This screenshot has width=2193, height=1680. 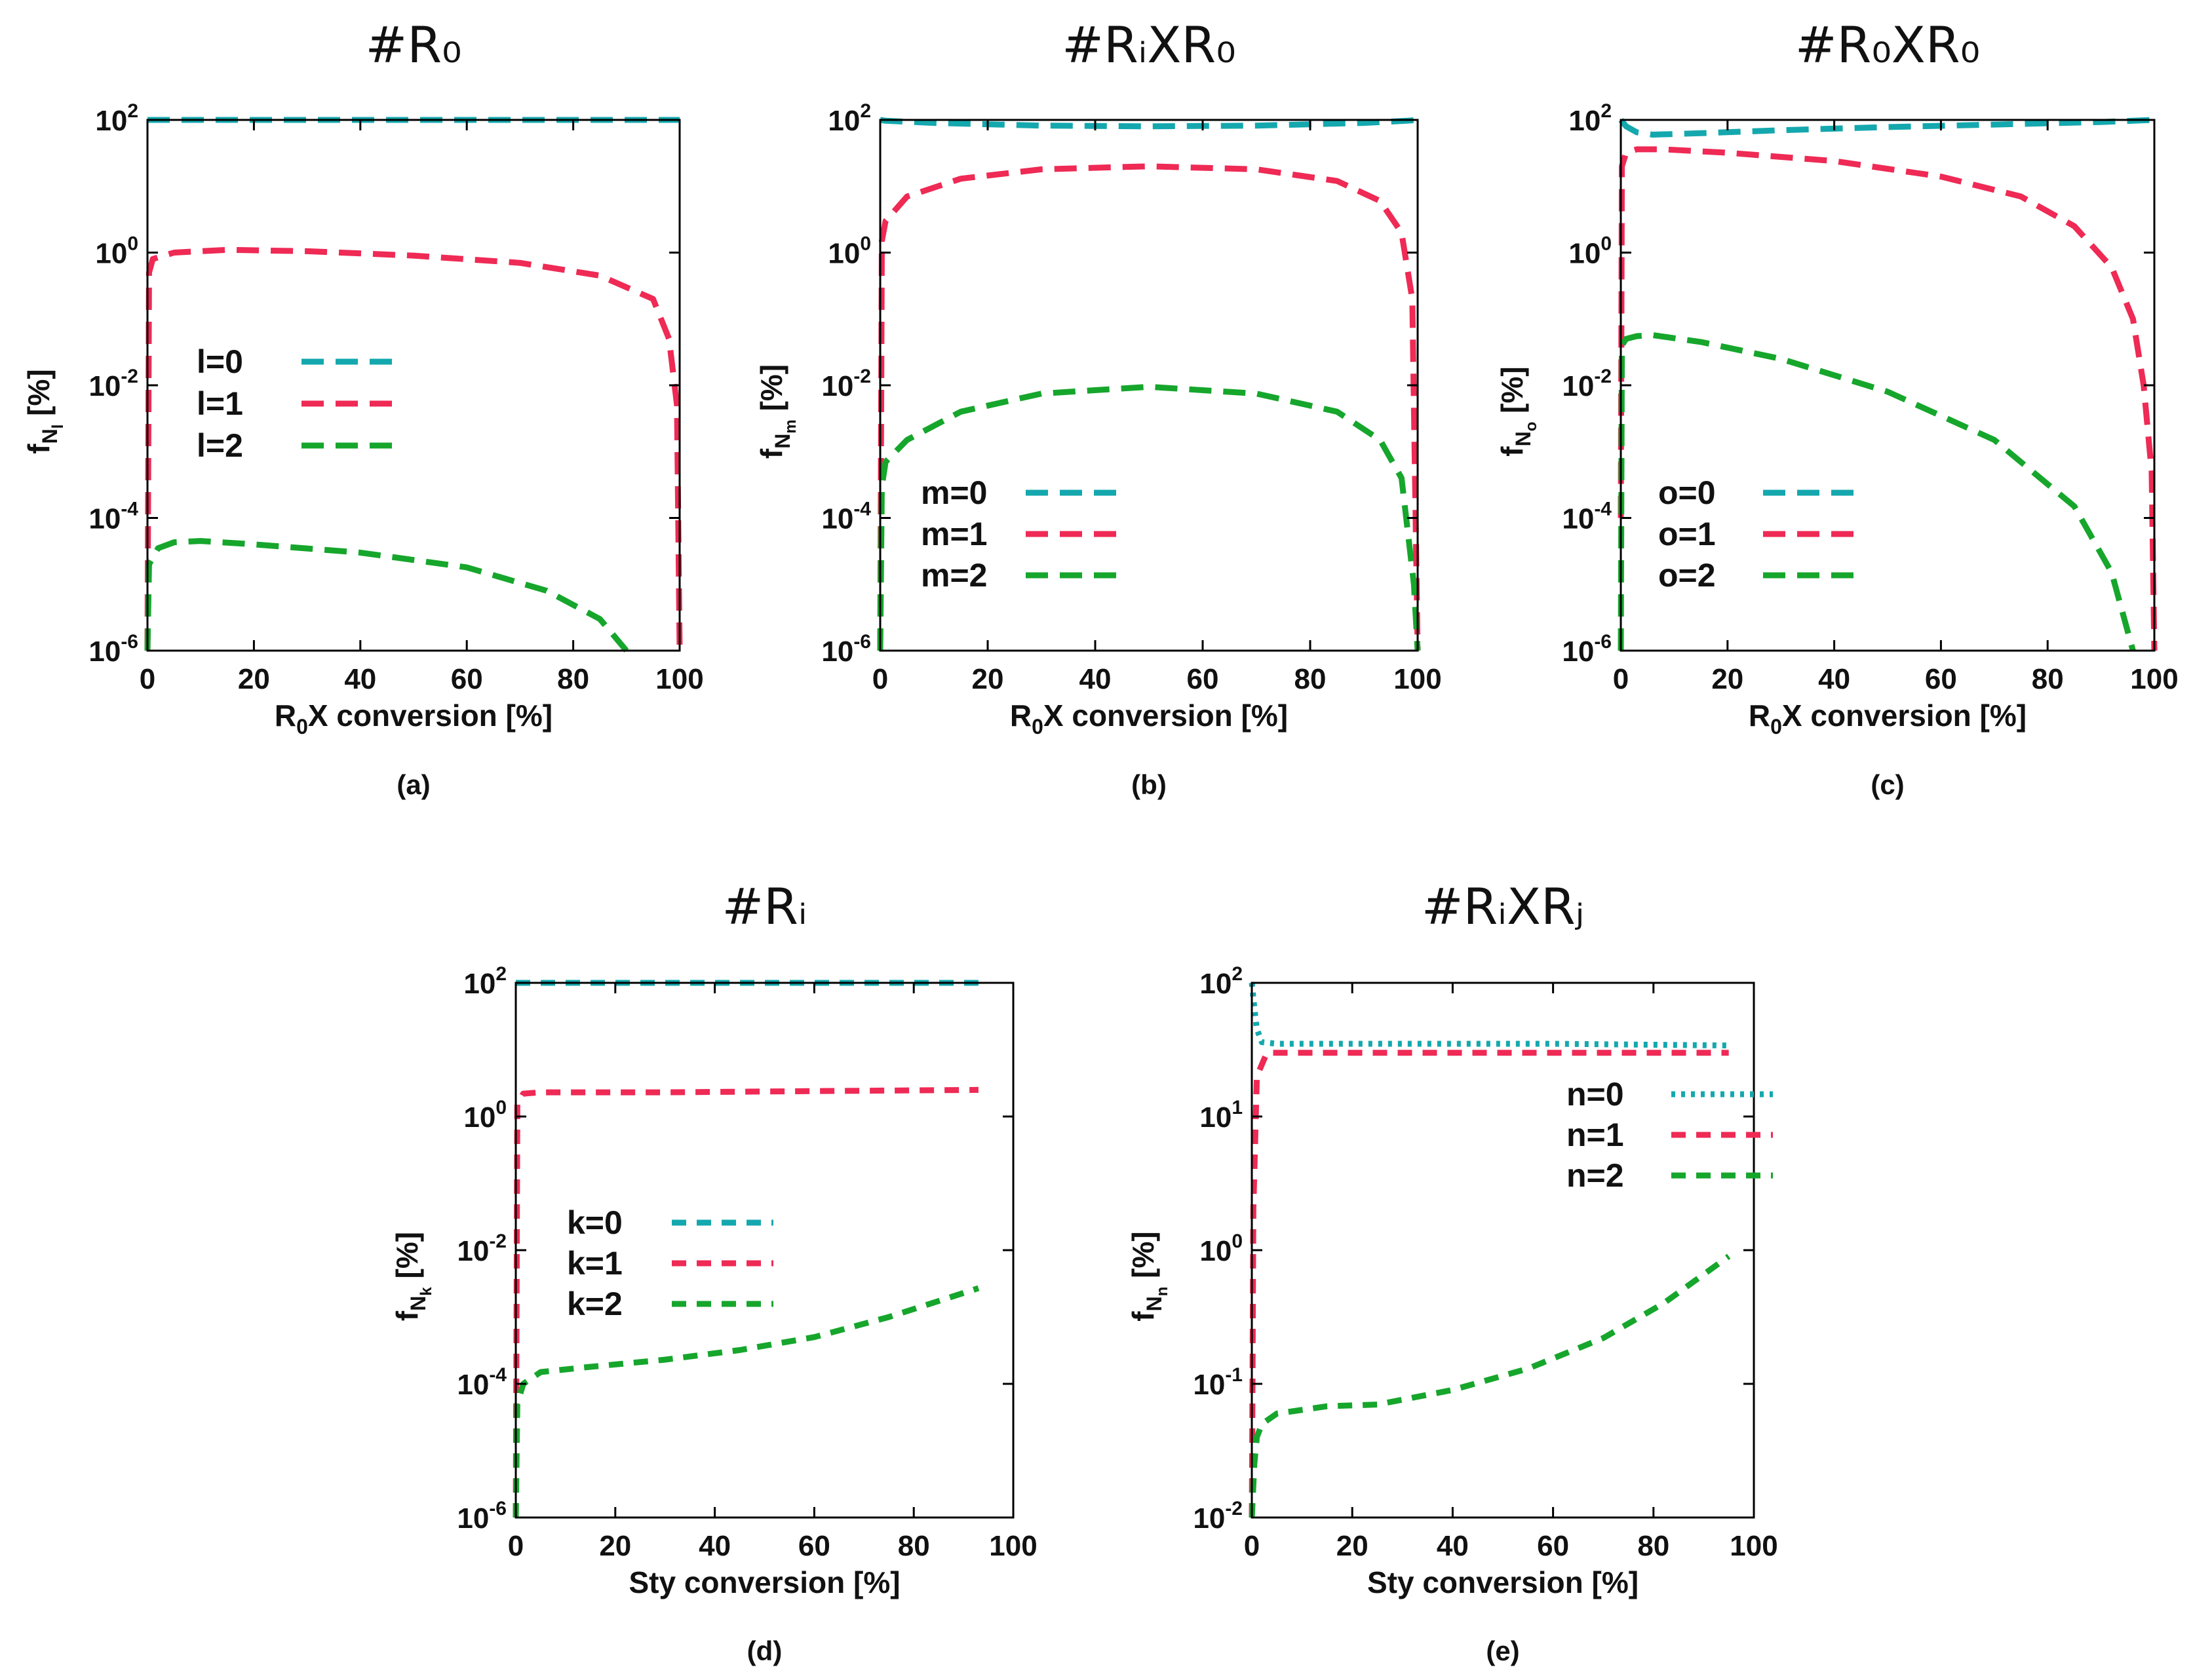 I want to click on plot-frame, so click(x=1503, y=1250).